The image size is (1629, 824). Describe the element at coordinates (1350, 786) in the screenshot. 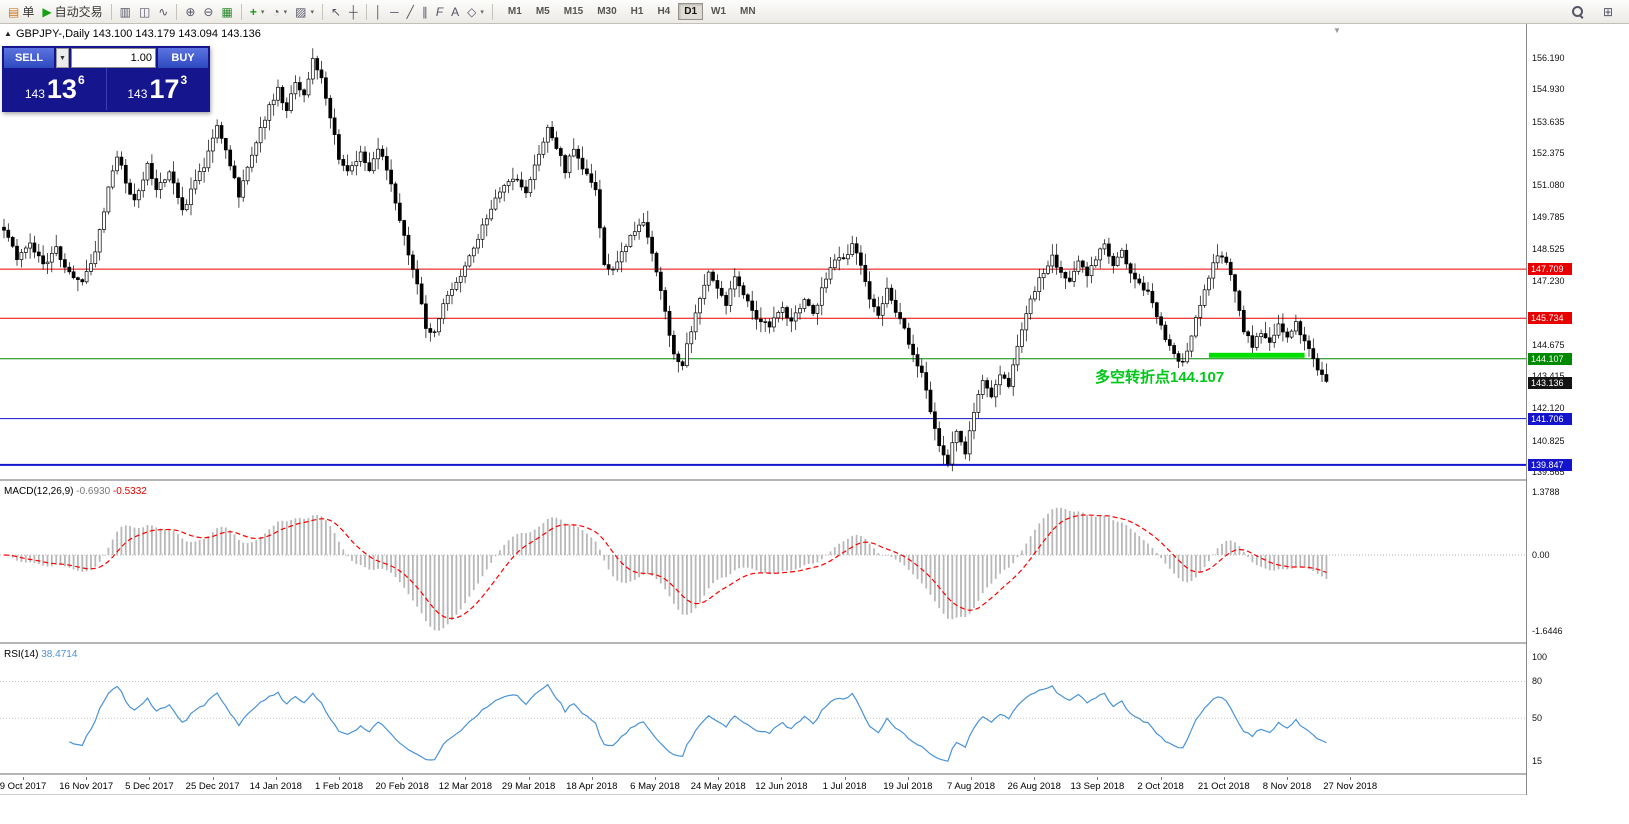

I see `date-label: 27 Nov 2018` at that location.